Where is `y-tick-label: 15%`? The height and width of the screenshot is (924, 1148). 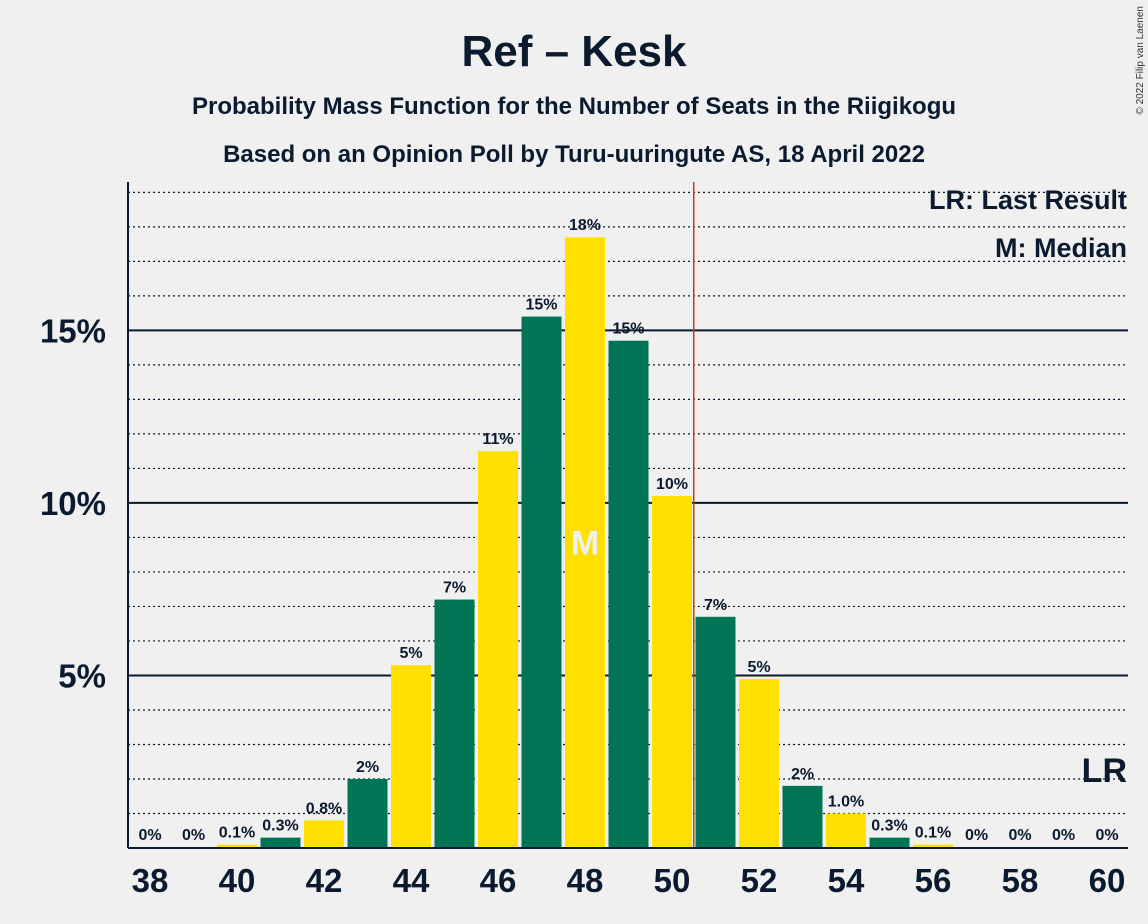
y-tick-label: 15% is located at coordinates (73, 330).